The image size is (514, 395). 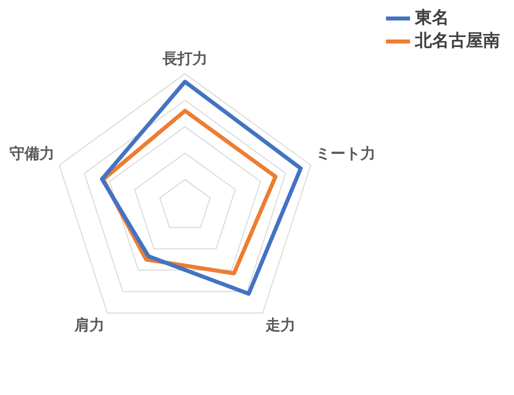 I want to click on spoke-label: 守備力, so click(x=32, y=153).